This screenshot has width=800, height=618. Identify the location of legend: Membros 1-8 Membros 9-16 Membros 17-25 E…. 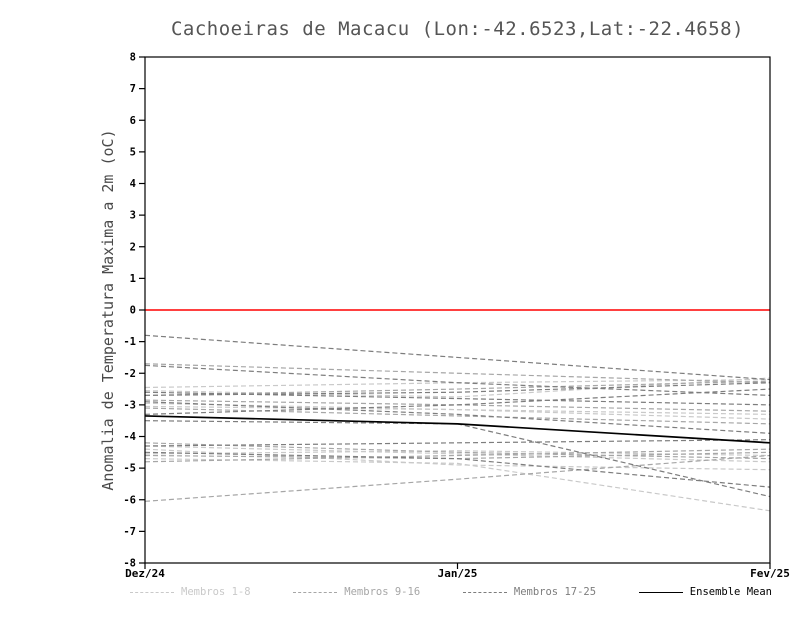
(451, 592).